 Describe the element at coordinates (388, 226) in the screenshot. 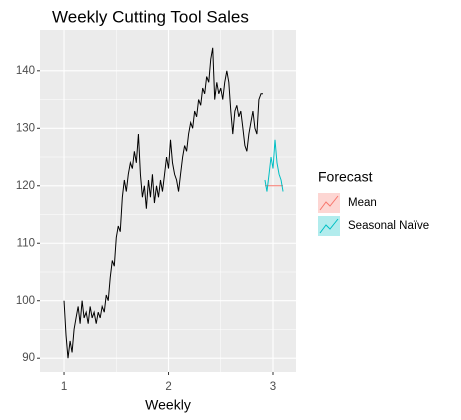

I see `legend-label: Seasonal Naïve` at that location.